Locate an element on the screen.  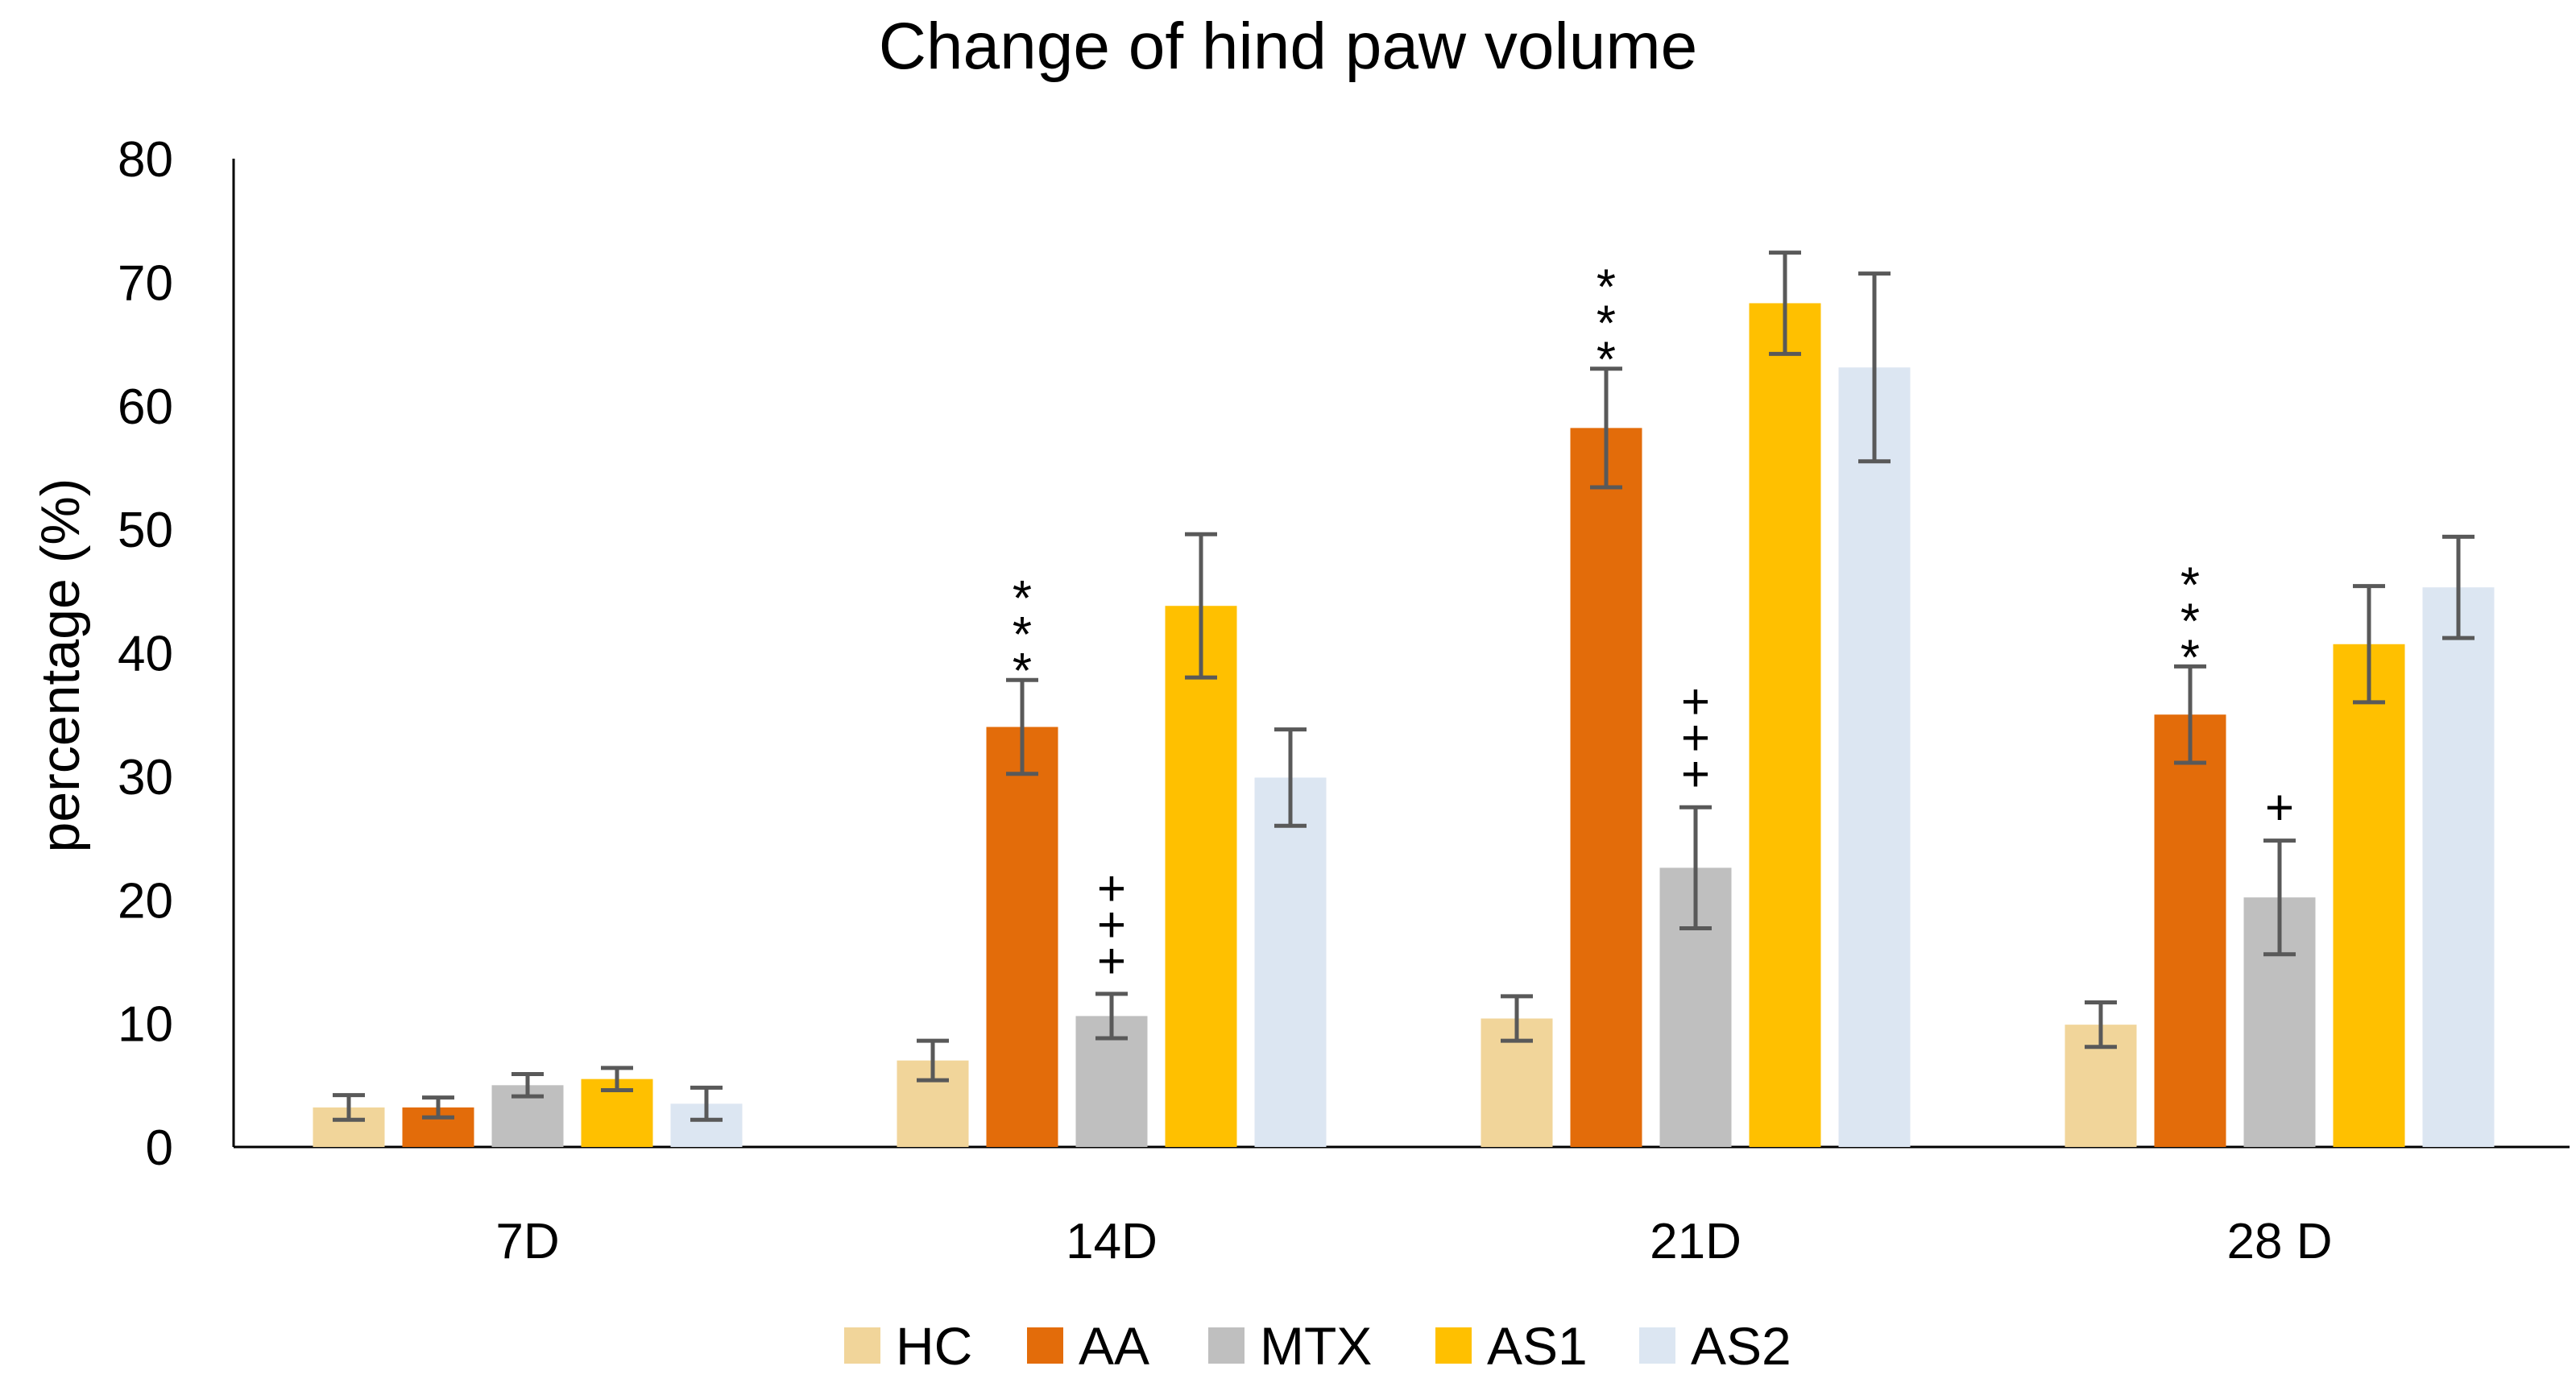
x-tick-label: 14D is located at coordinates (1112, 1241).